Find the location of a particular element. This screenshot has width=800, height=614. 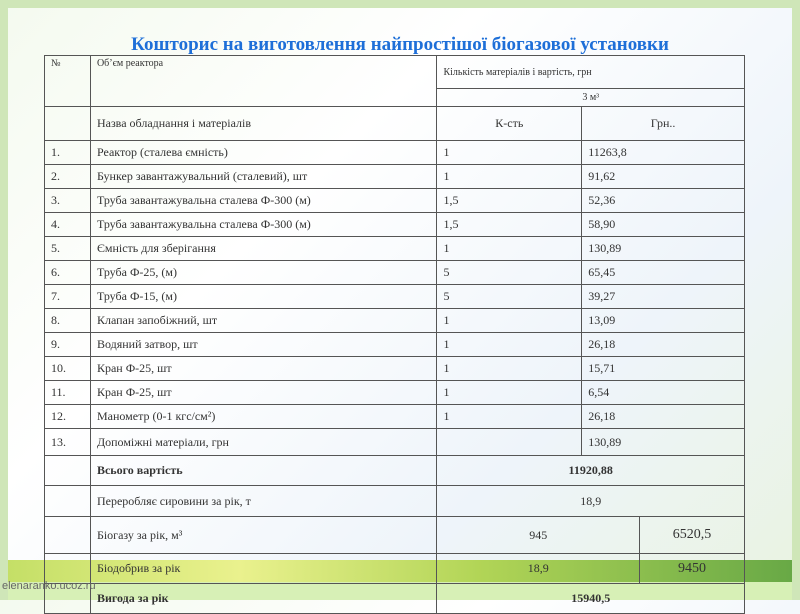

row-name: Клапан запобіжний, шт is located at coordinates (263, 320).